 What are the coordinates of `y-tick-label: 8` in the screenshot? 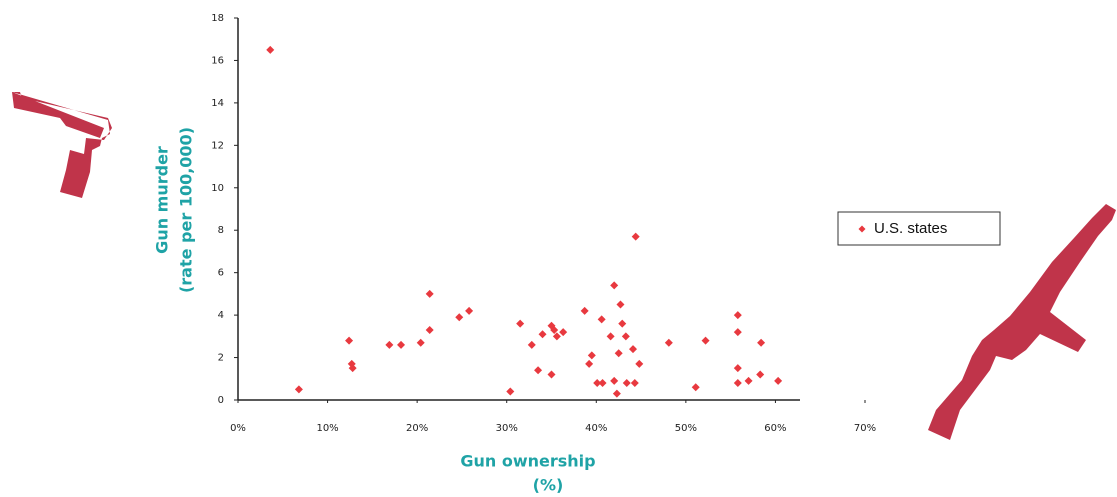 It's located at (221, 230).